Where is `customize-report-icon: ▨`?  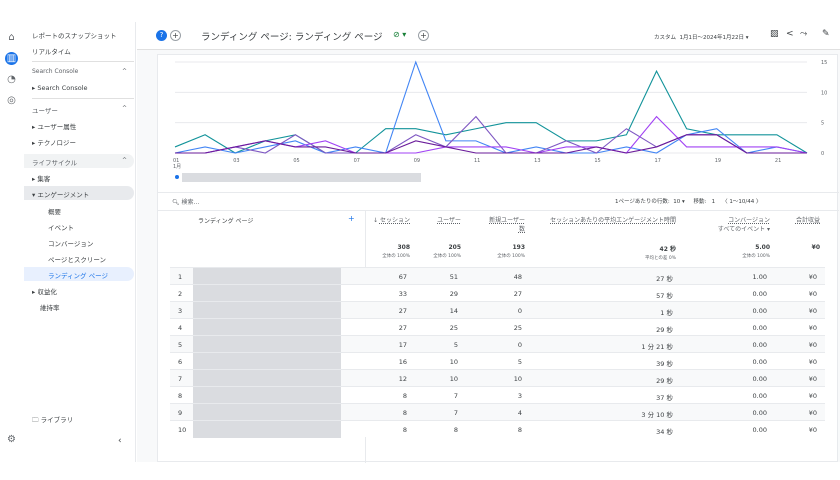 customize-report-icon: ▨ is located at coordinates (774, 34).